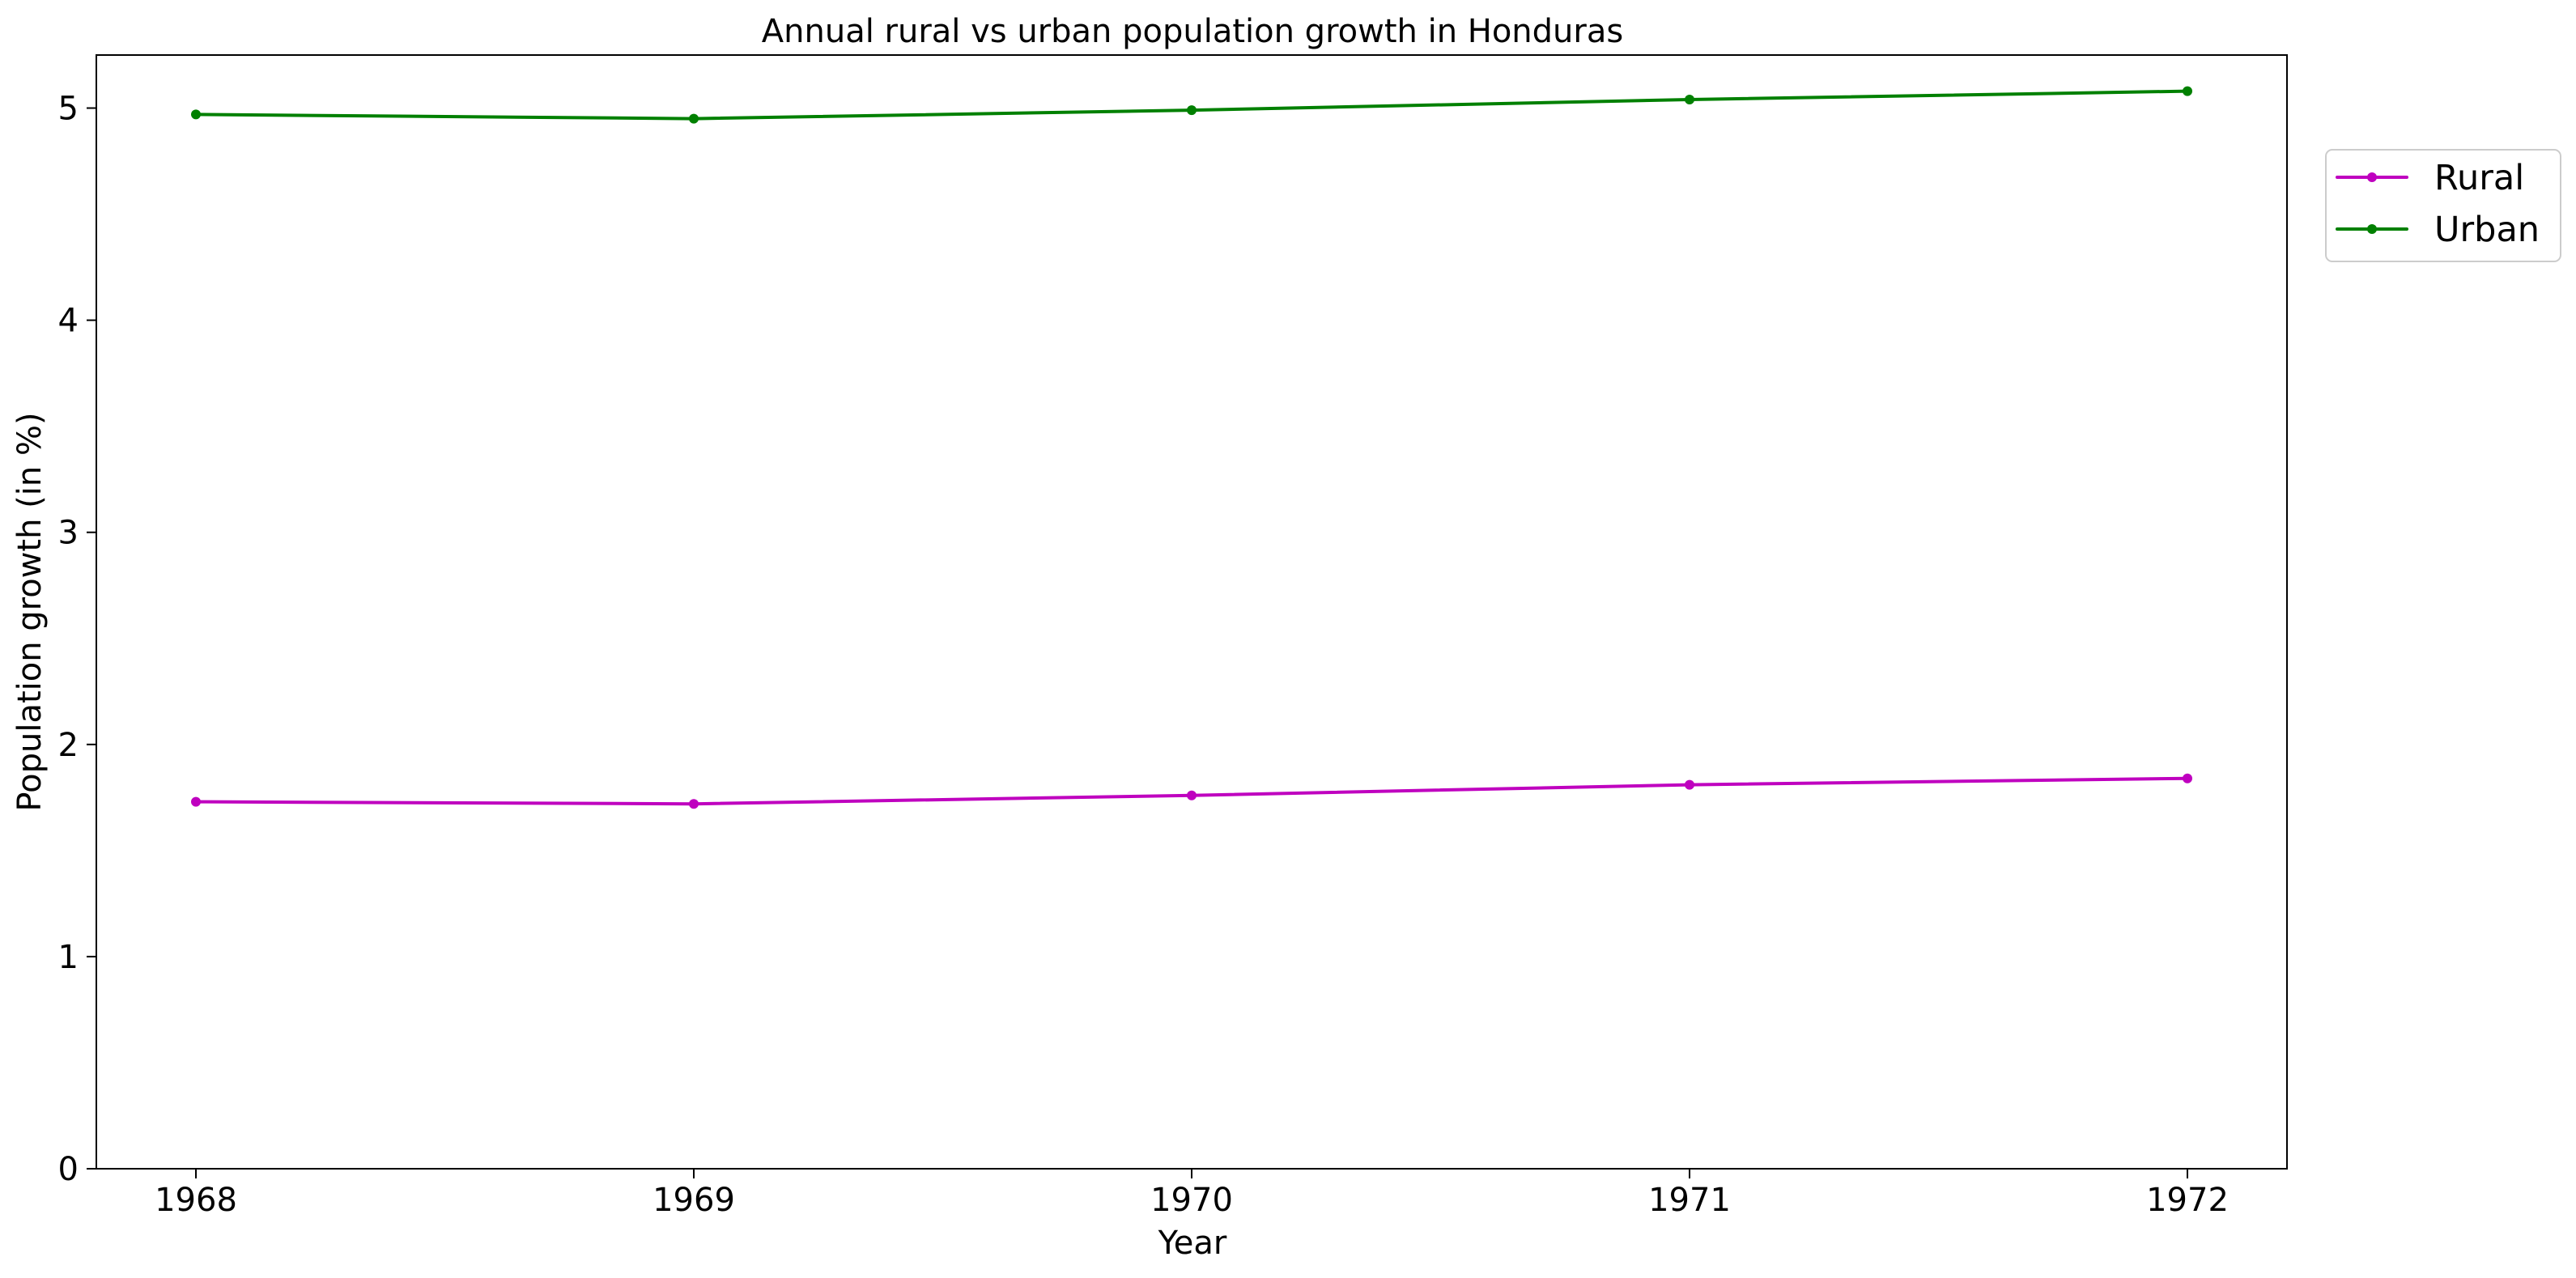  What do you see at coordinates (1192, 1243) in the screenshot?
I see `x-axis-label: Year` at bounding box center [1192, 1243].